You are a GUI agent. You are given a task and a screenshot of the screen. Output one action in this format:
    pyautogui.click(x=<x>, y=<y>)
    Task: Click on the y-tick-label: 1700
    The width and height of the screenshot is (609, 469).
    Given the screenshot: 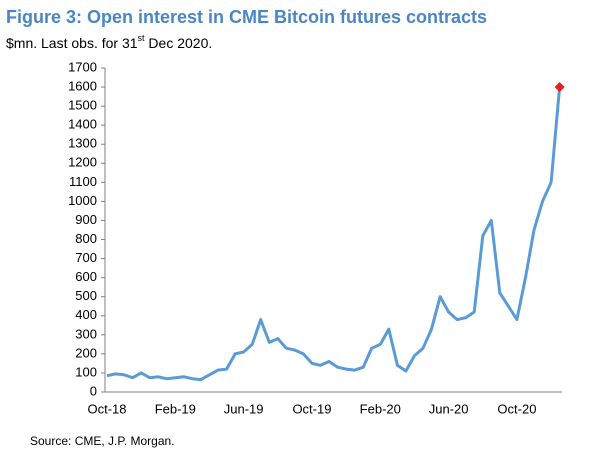 What is the action you would take?
    pyautogui.click(x=82, y=66)
    